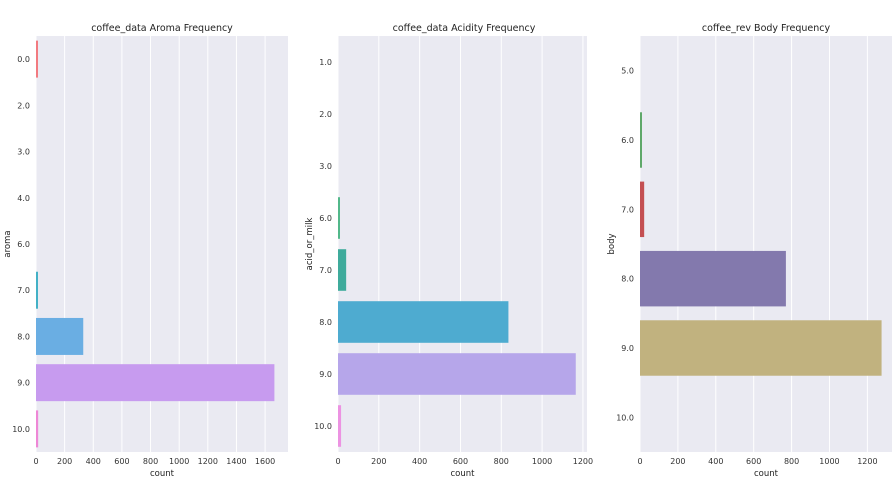  What do you see at coordinates (325, 62) in the screenshot?
I see `y-tick-label: 1.0` at bounding box center [325, 62].